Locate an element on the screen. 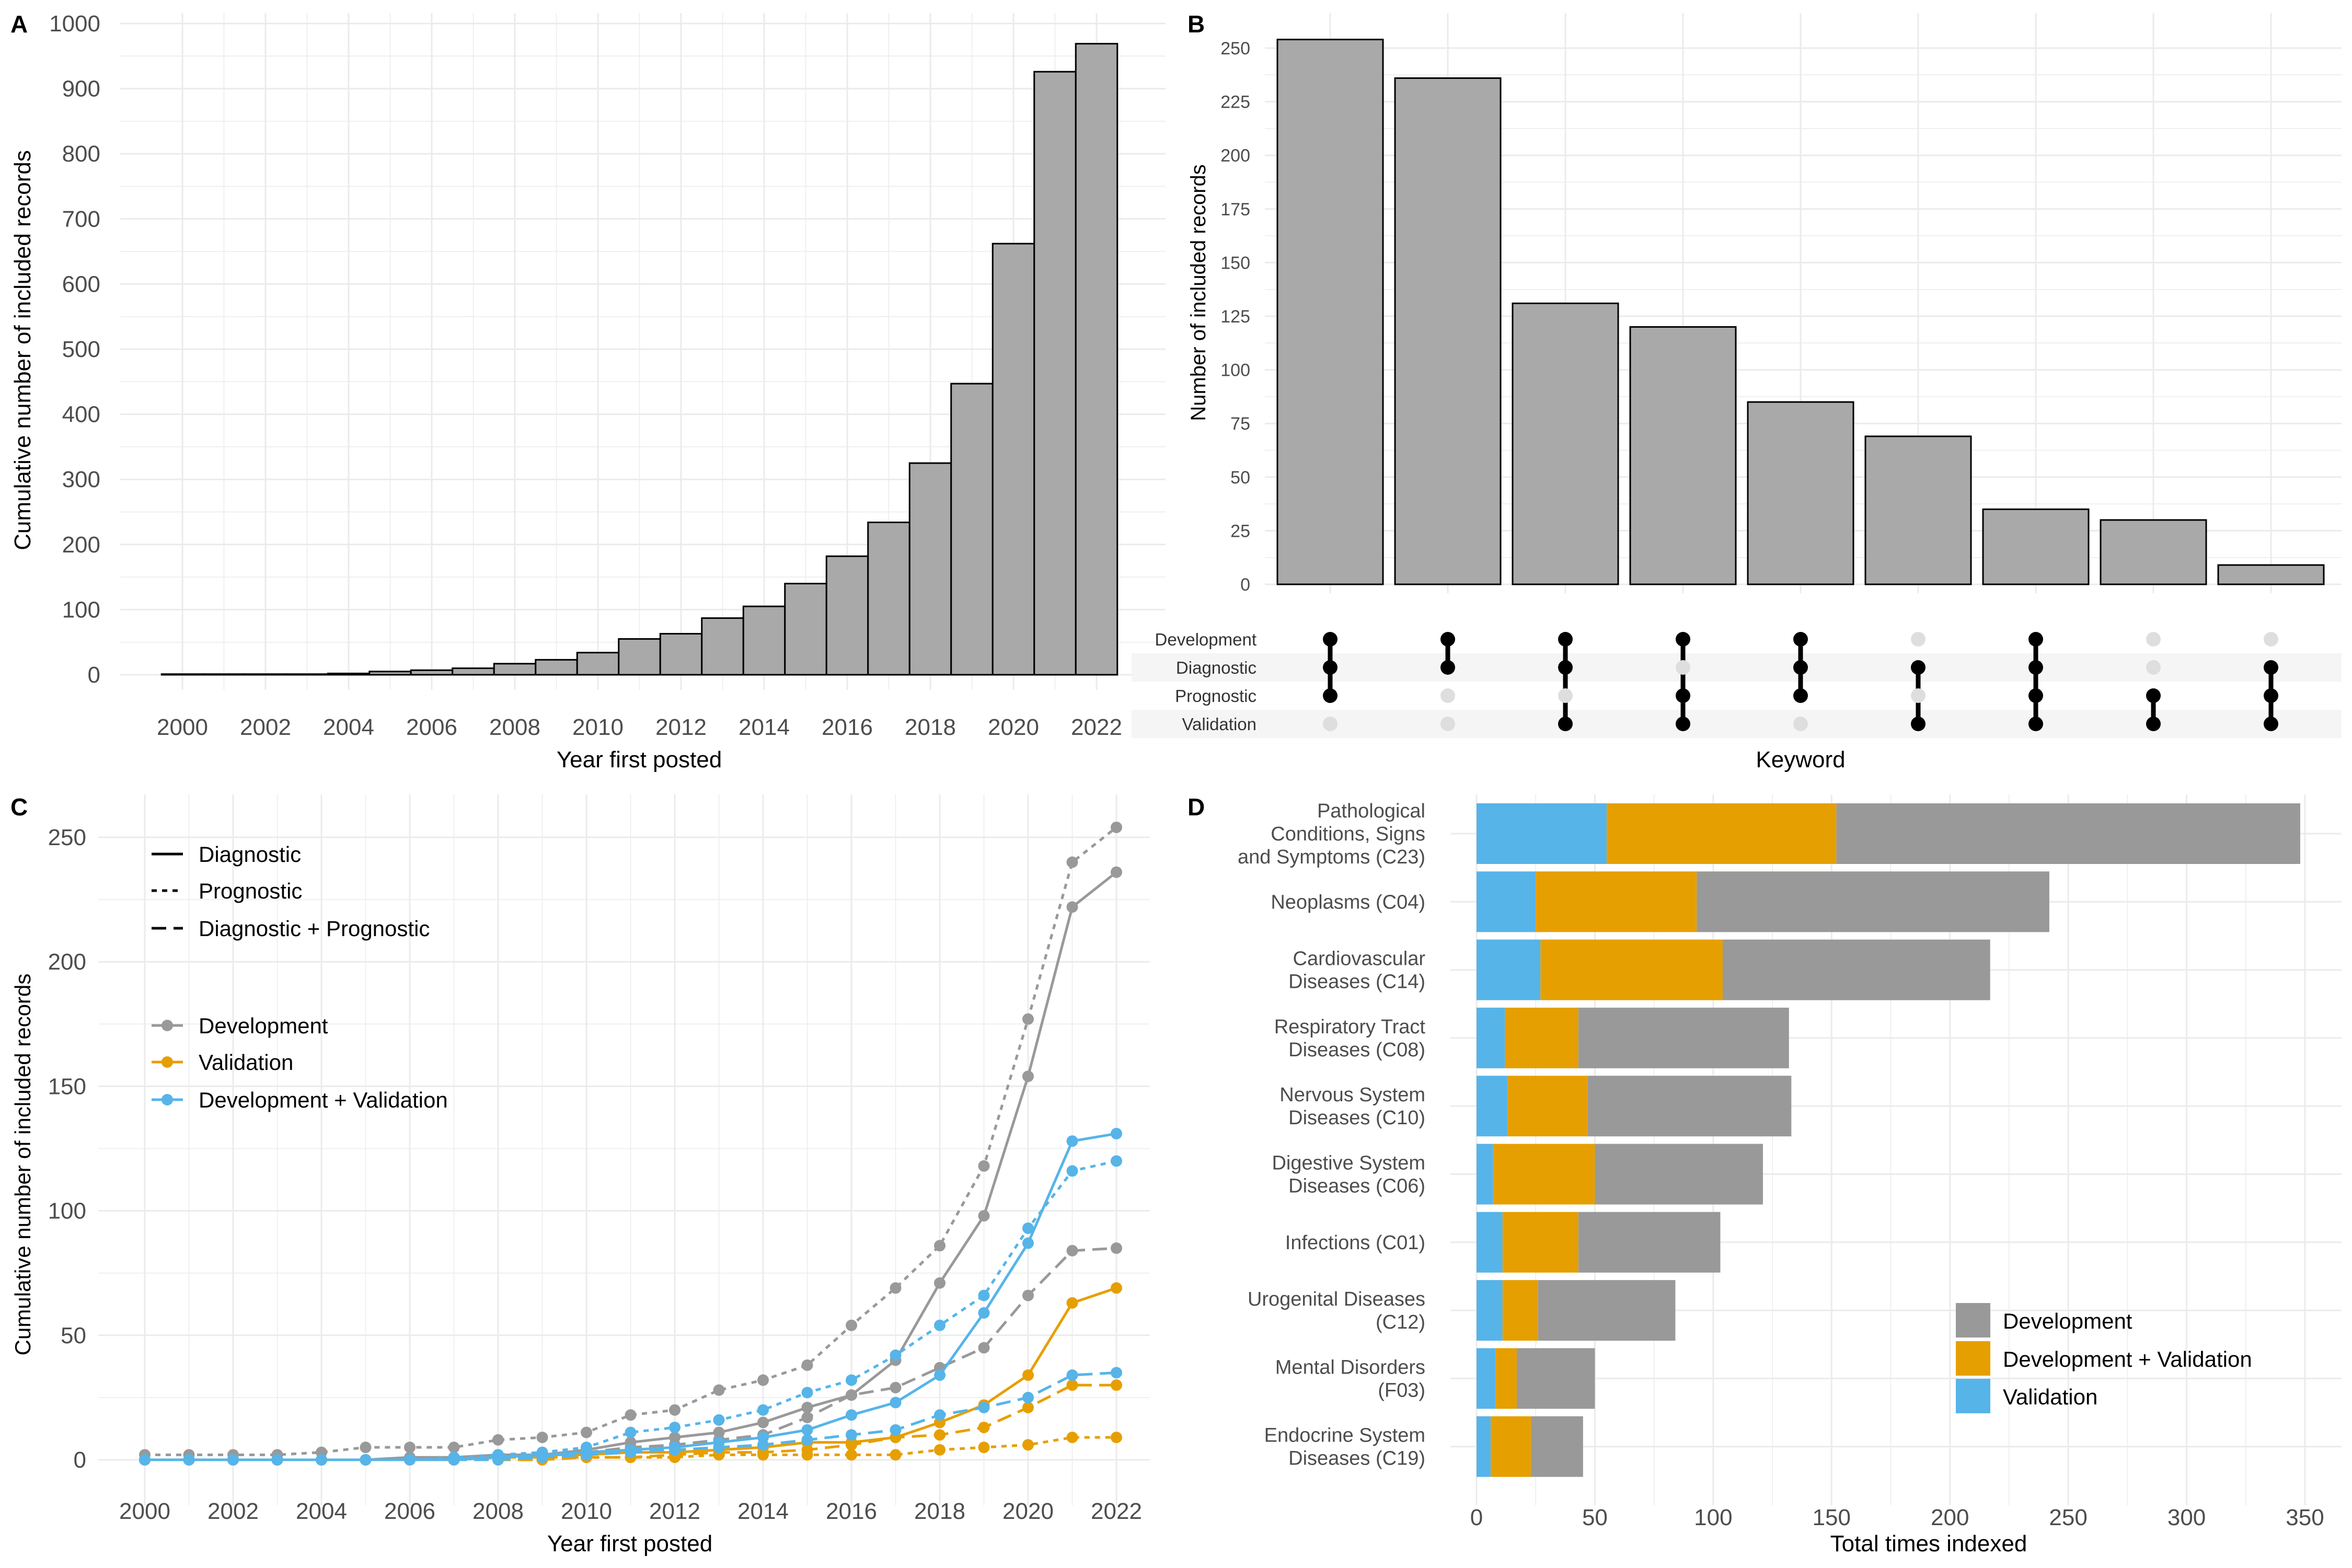  y-tick-label: Urogenital Diseases is located at coordinates (1336, 1299).